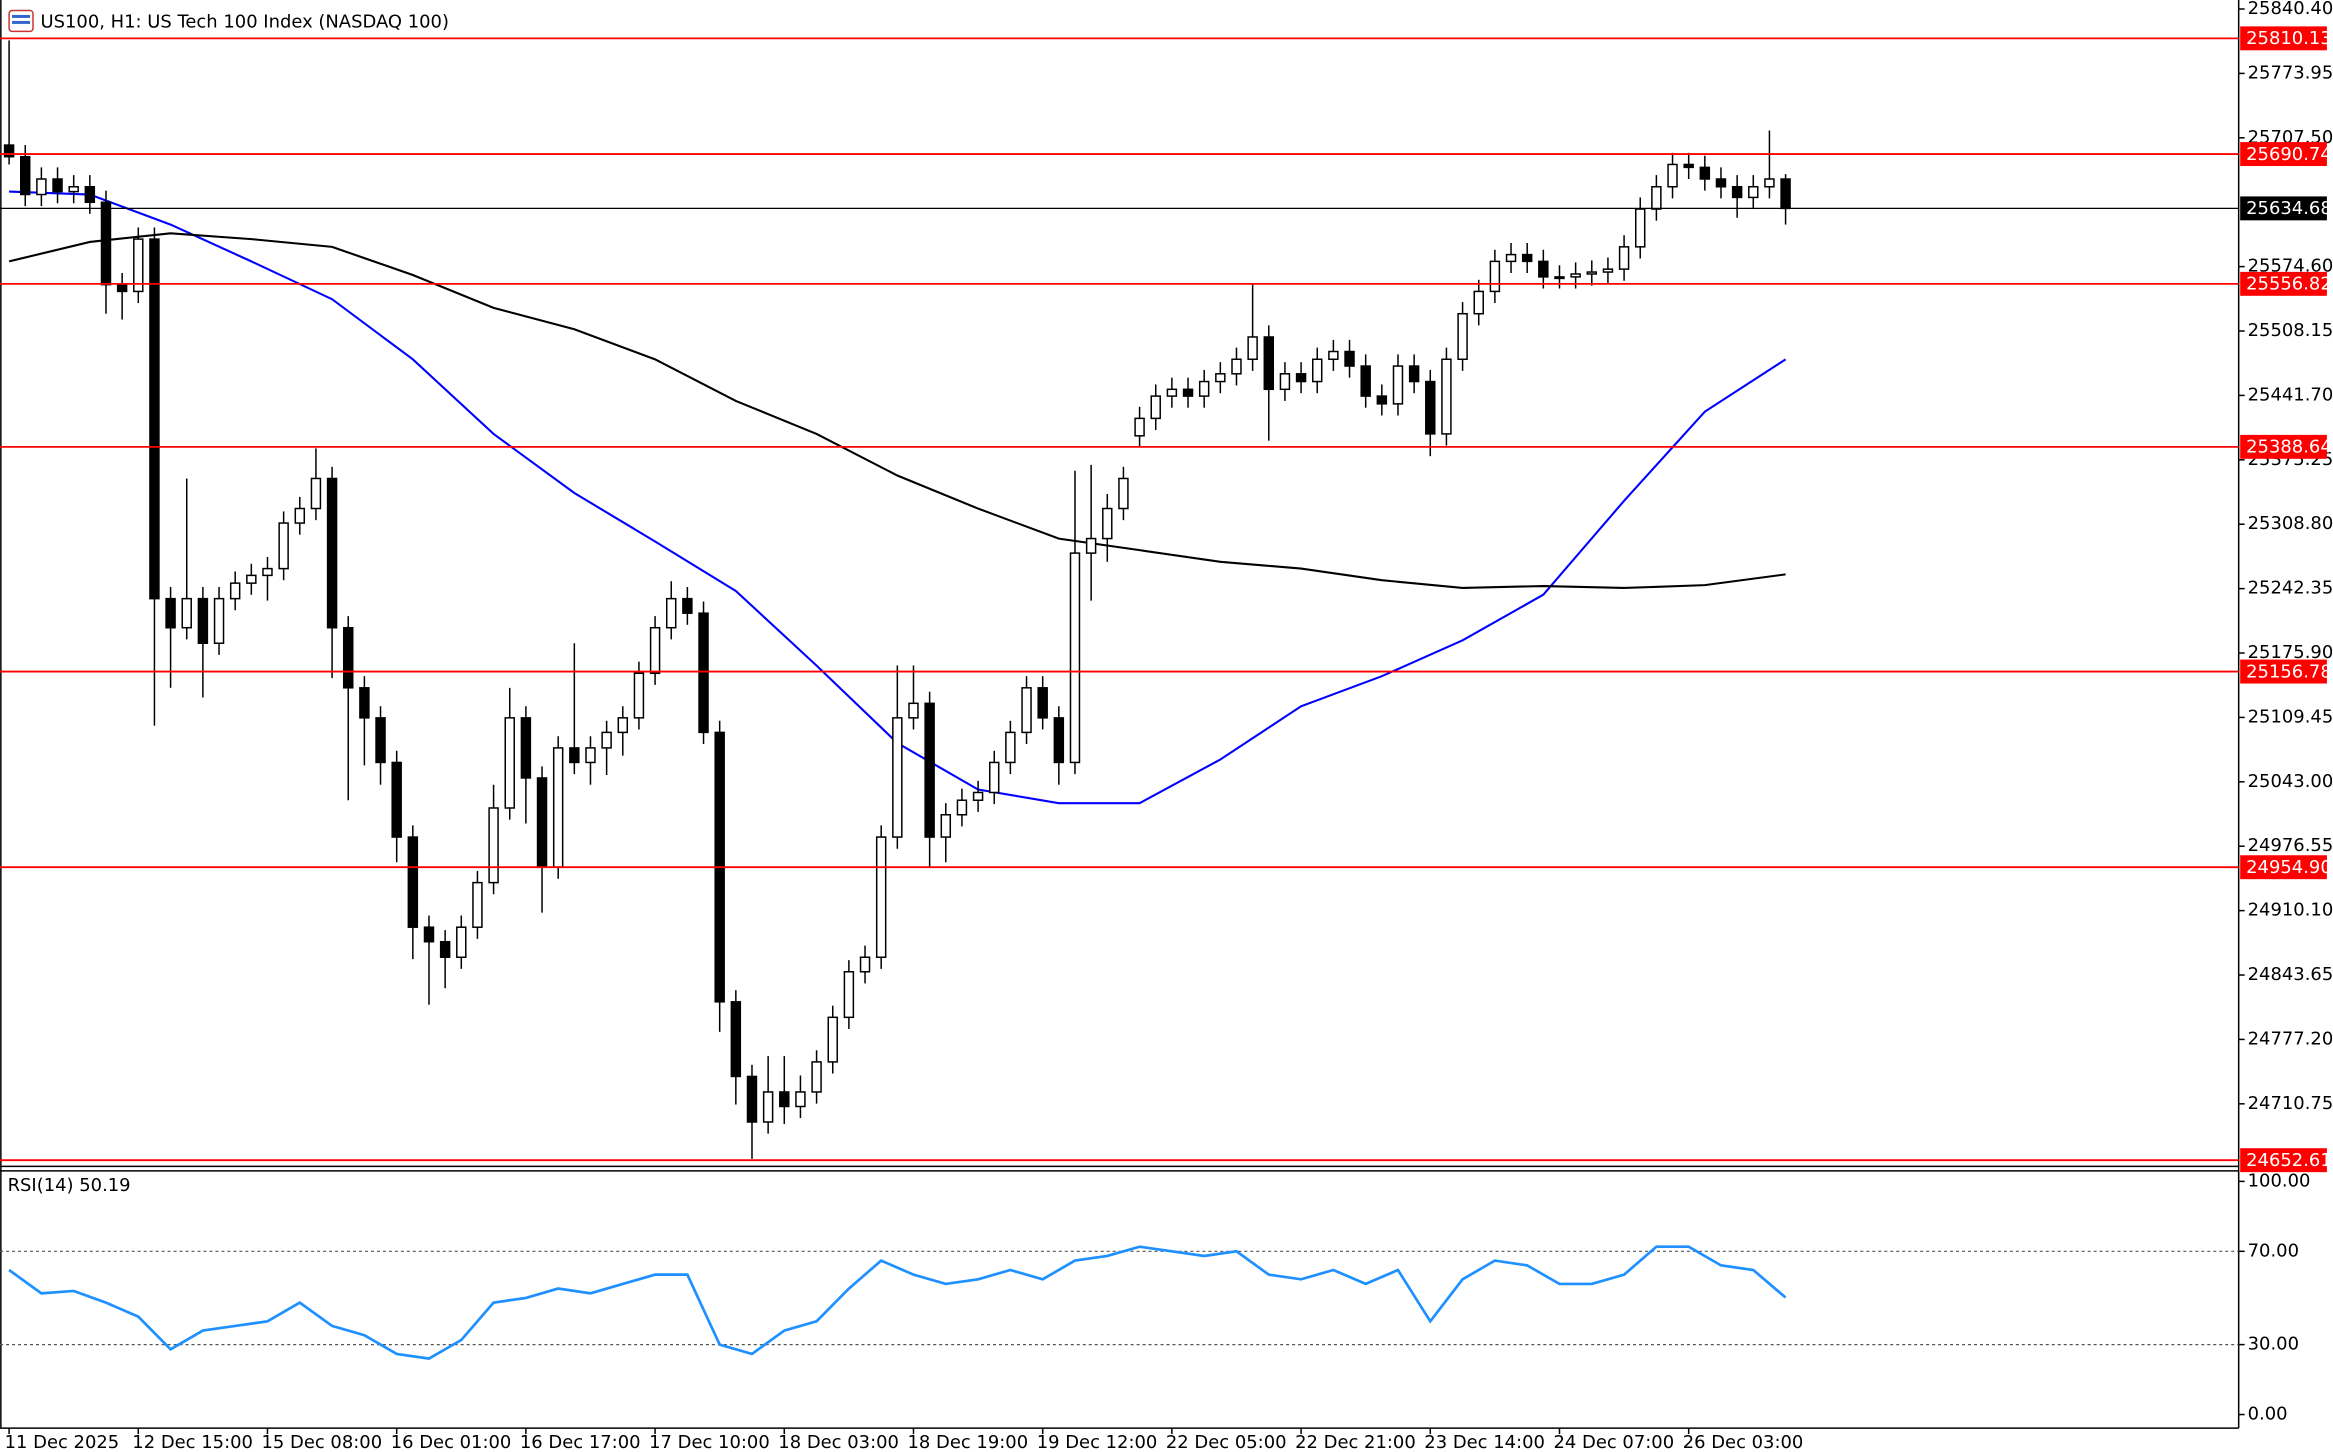  Describe the element at coordinates (1614, 1442) in the screenshot. I see `x-tick-label: 24 Dec 07:00` at that location.